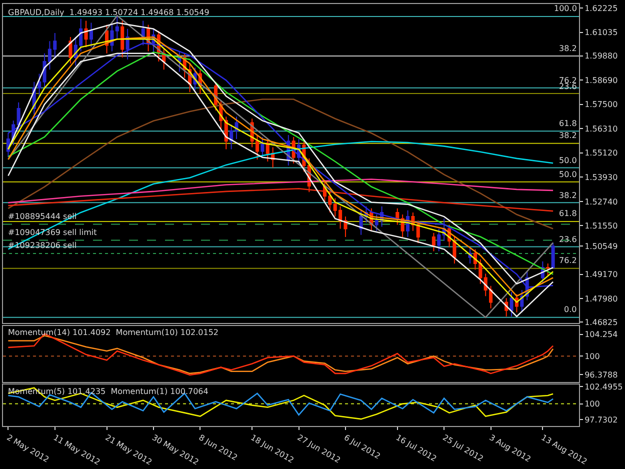  Describe the element at coordinates (601, 56) in the screenshot. I see `y-tick-label: 1.59880` at that location.